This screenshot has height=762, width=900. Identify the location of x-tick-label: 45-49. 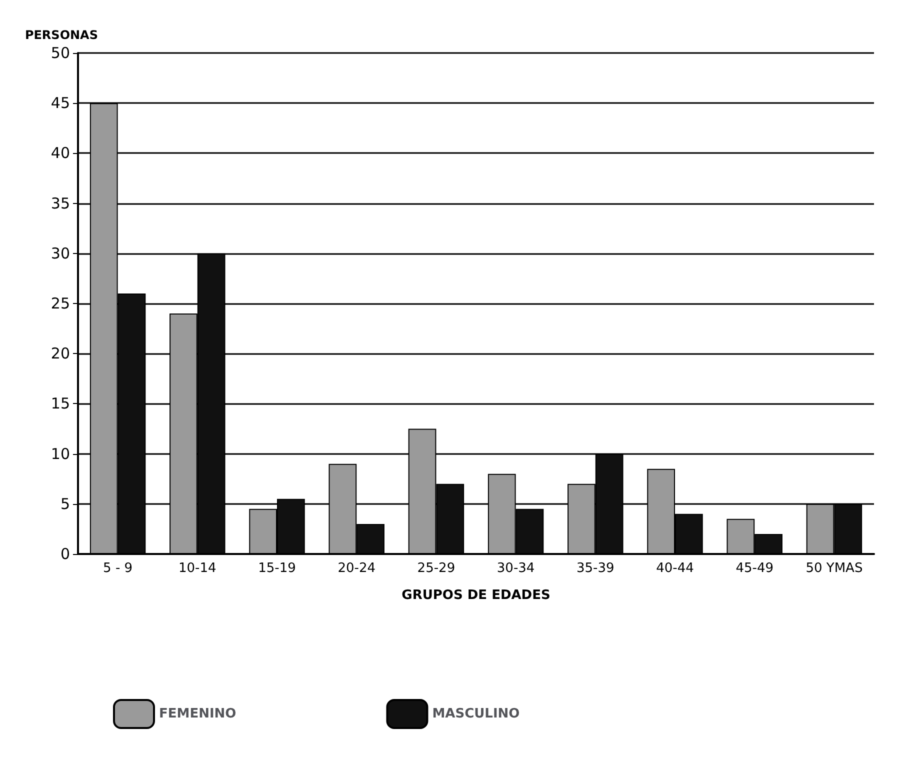
(755, 568).